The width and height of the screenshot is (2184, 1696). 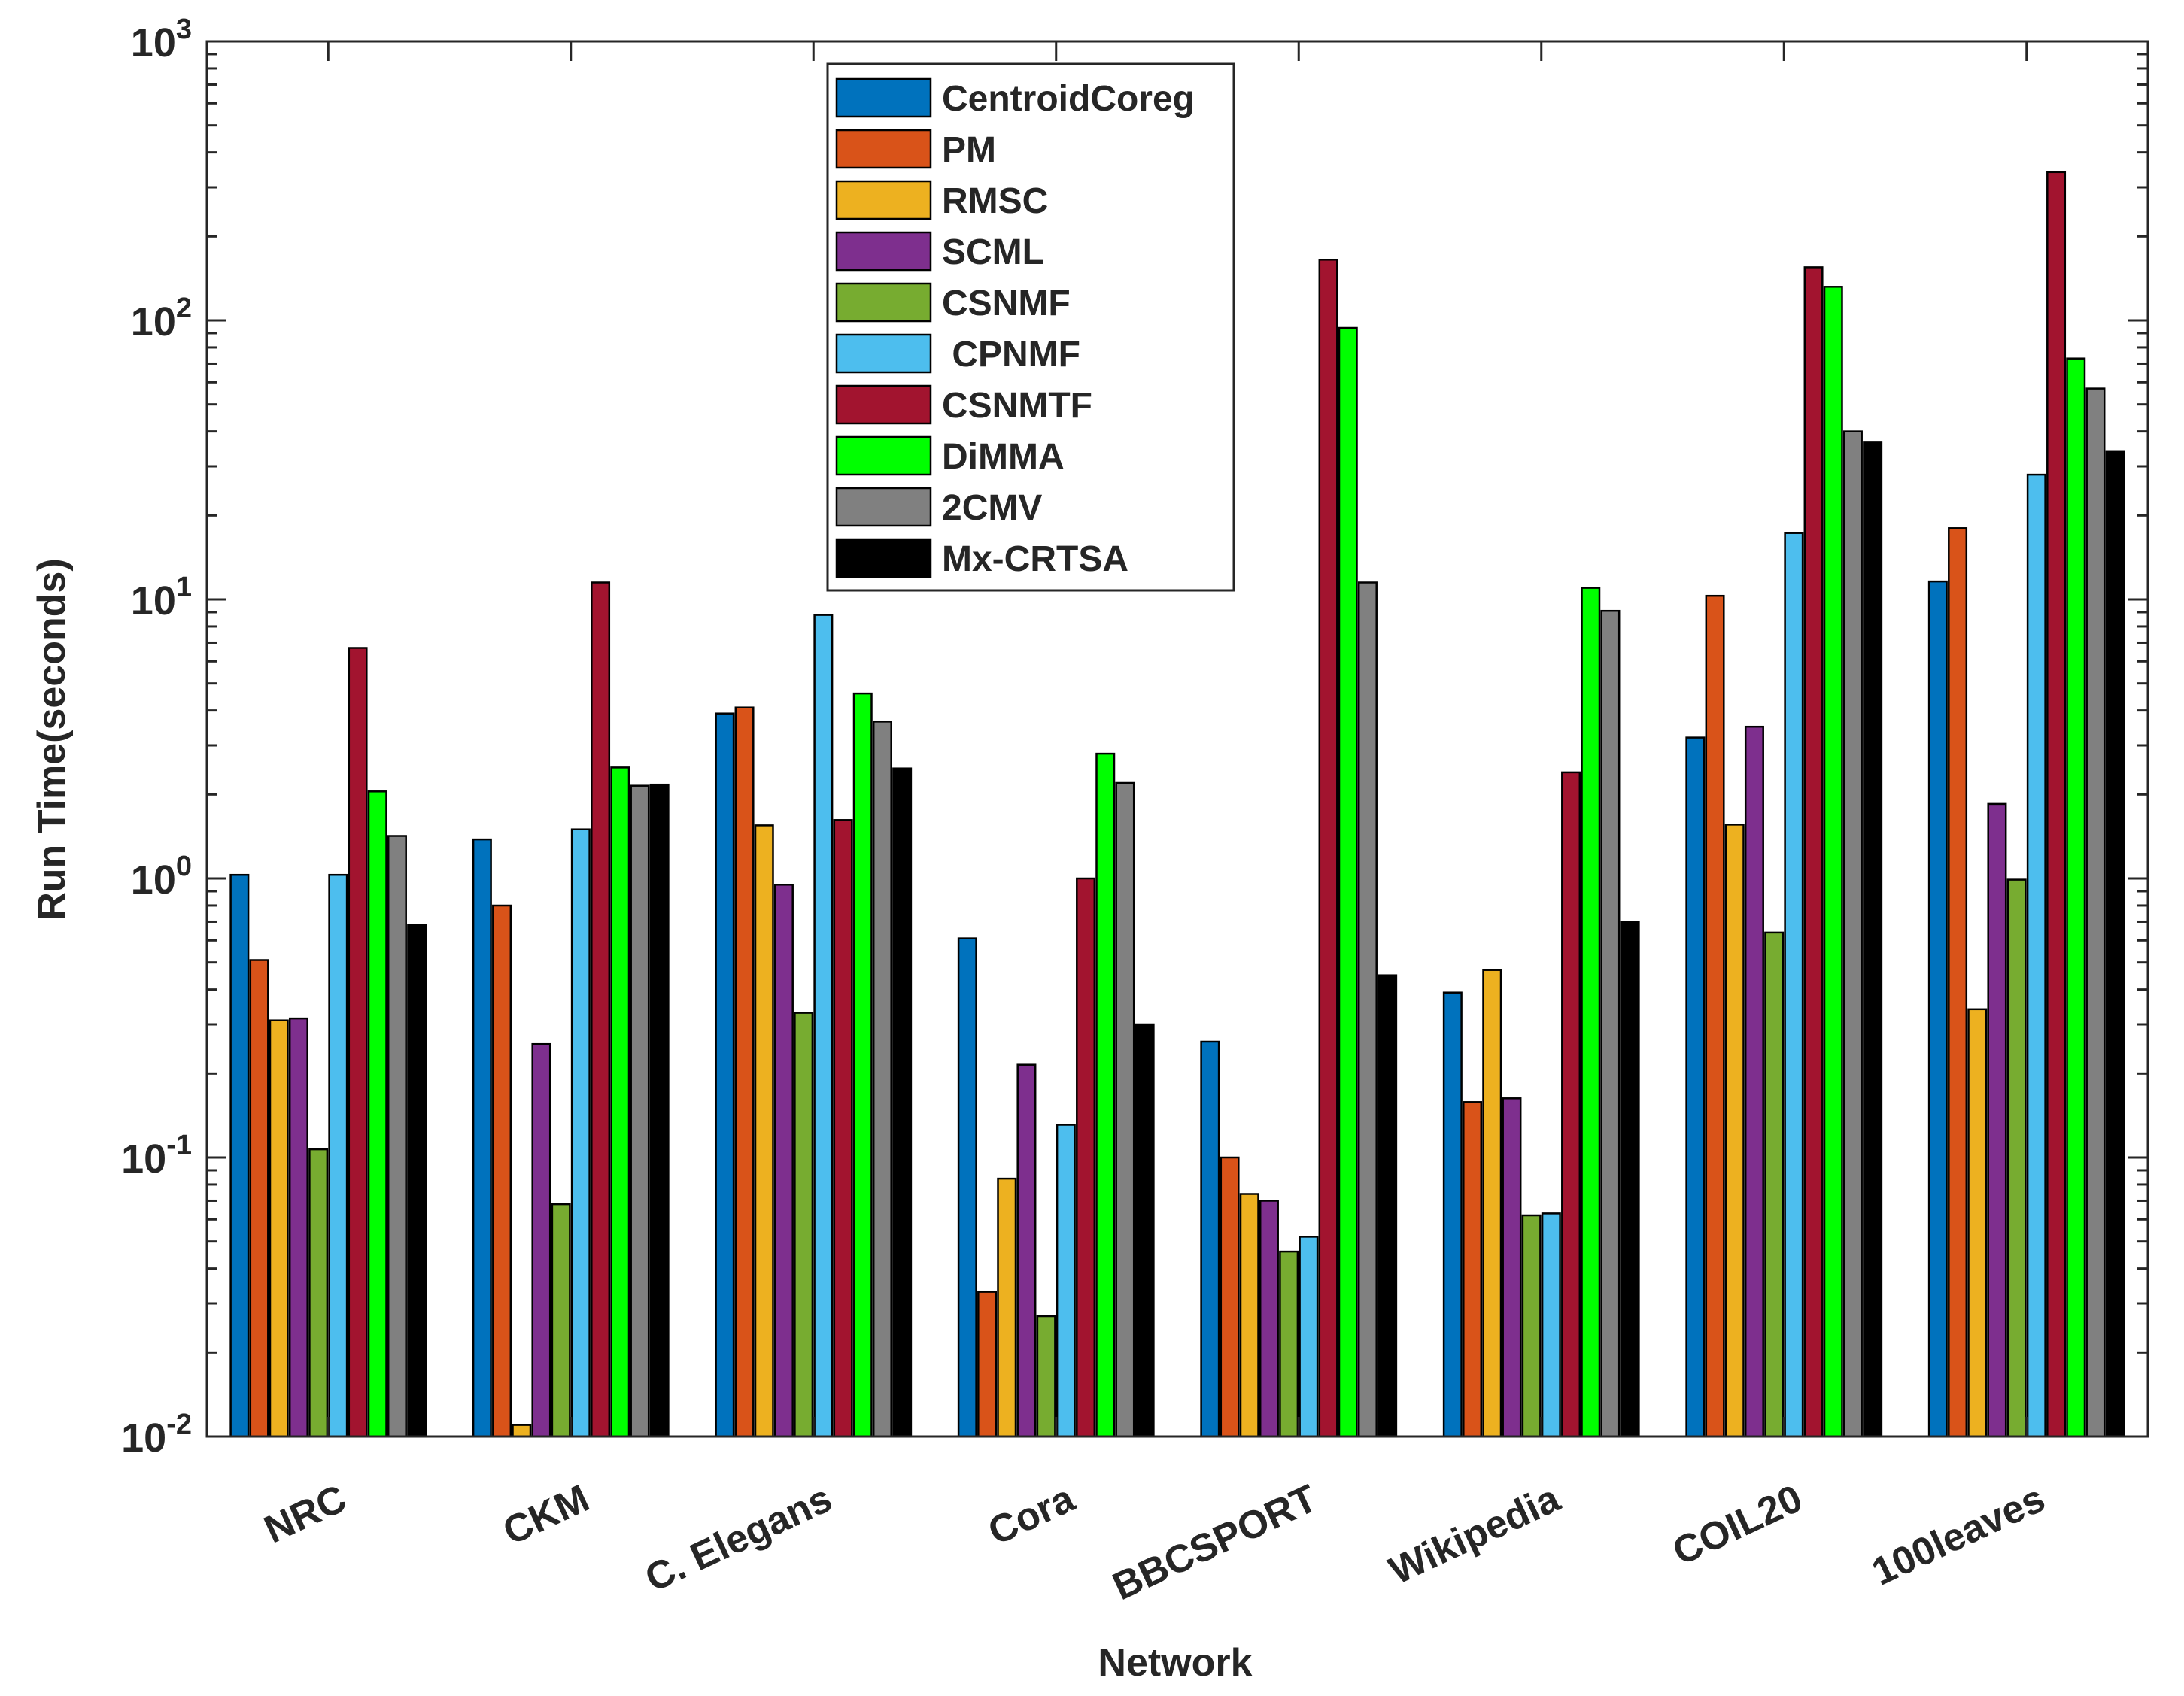 I want to click on y-tick-label: 10¹, so click(x=161, y=597).